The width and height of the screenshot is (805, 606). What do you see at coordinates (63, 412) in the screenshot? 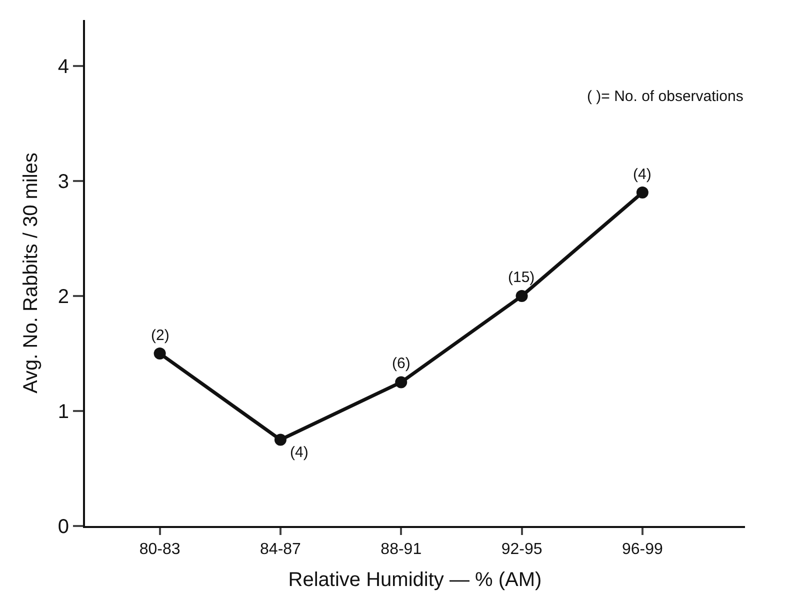
I see `y-tick-label: 1` at bounding box center [63, 412].